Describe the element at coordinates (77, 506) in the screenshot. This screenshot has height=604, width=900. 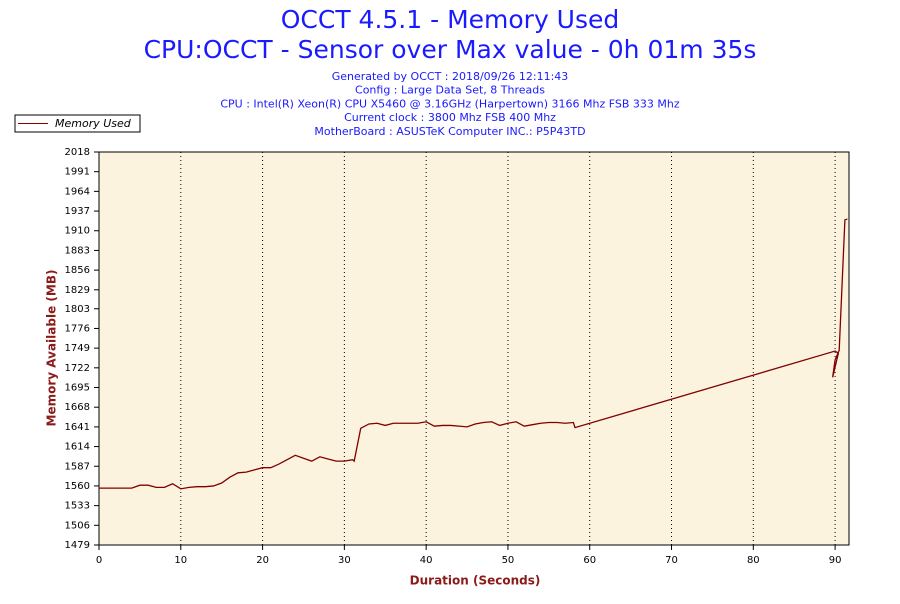
I see `y-tick-label: 1533` at that location.